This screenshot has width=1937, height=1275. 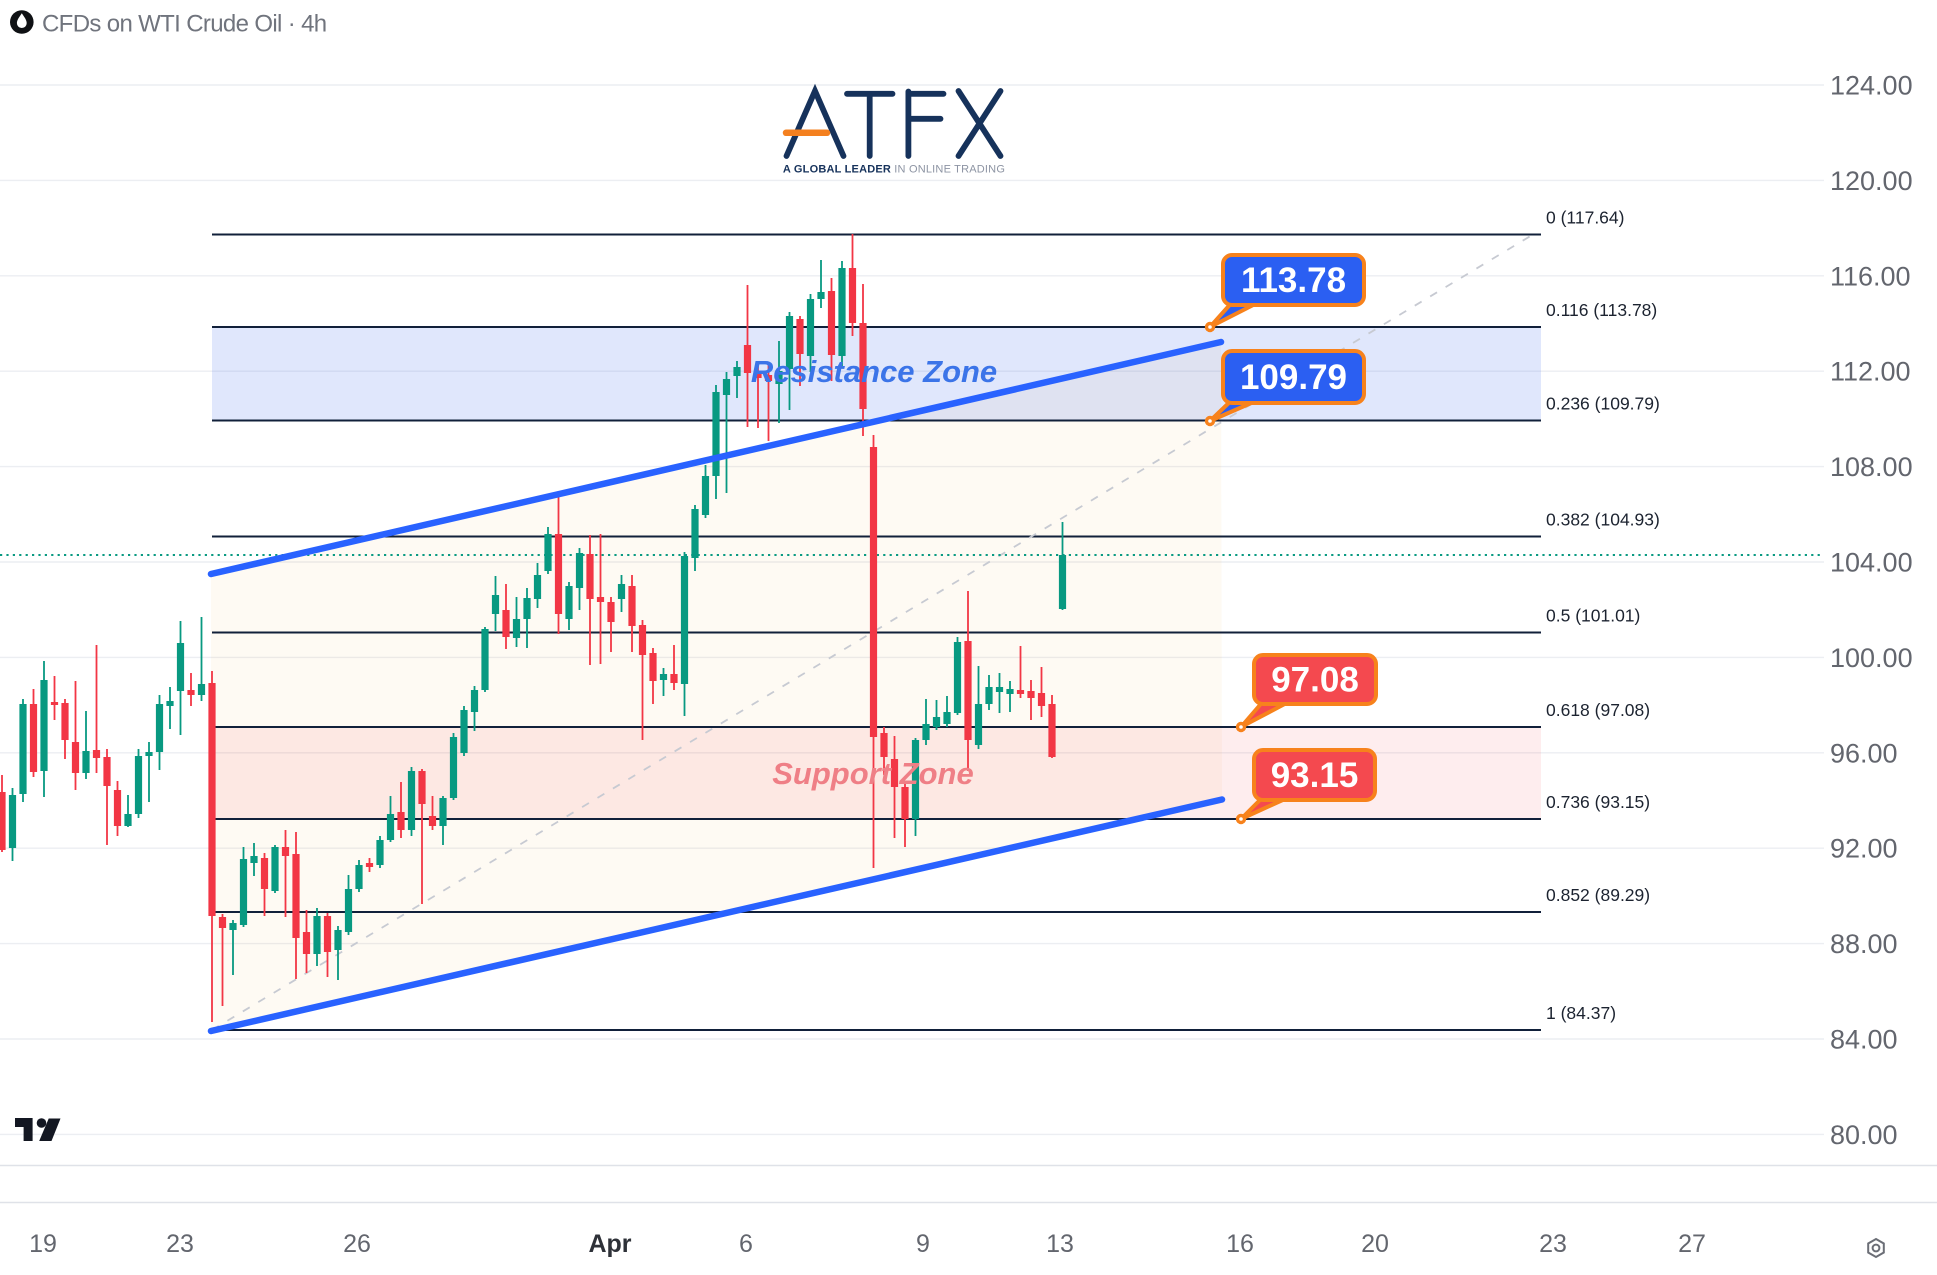 What do you see at coordinates (894, 170) in the screenshot?
I see `svg-text:A GLOBAL LEADER IN ONLINE TRAD: A GLOBAL LEADER IN ONLINE TRADING` at bounding box center [894, 170].